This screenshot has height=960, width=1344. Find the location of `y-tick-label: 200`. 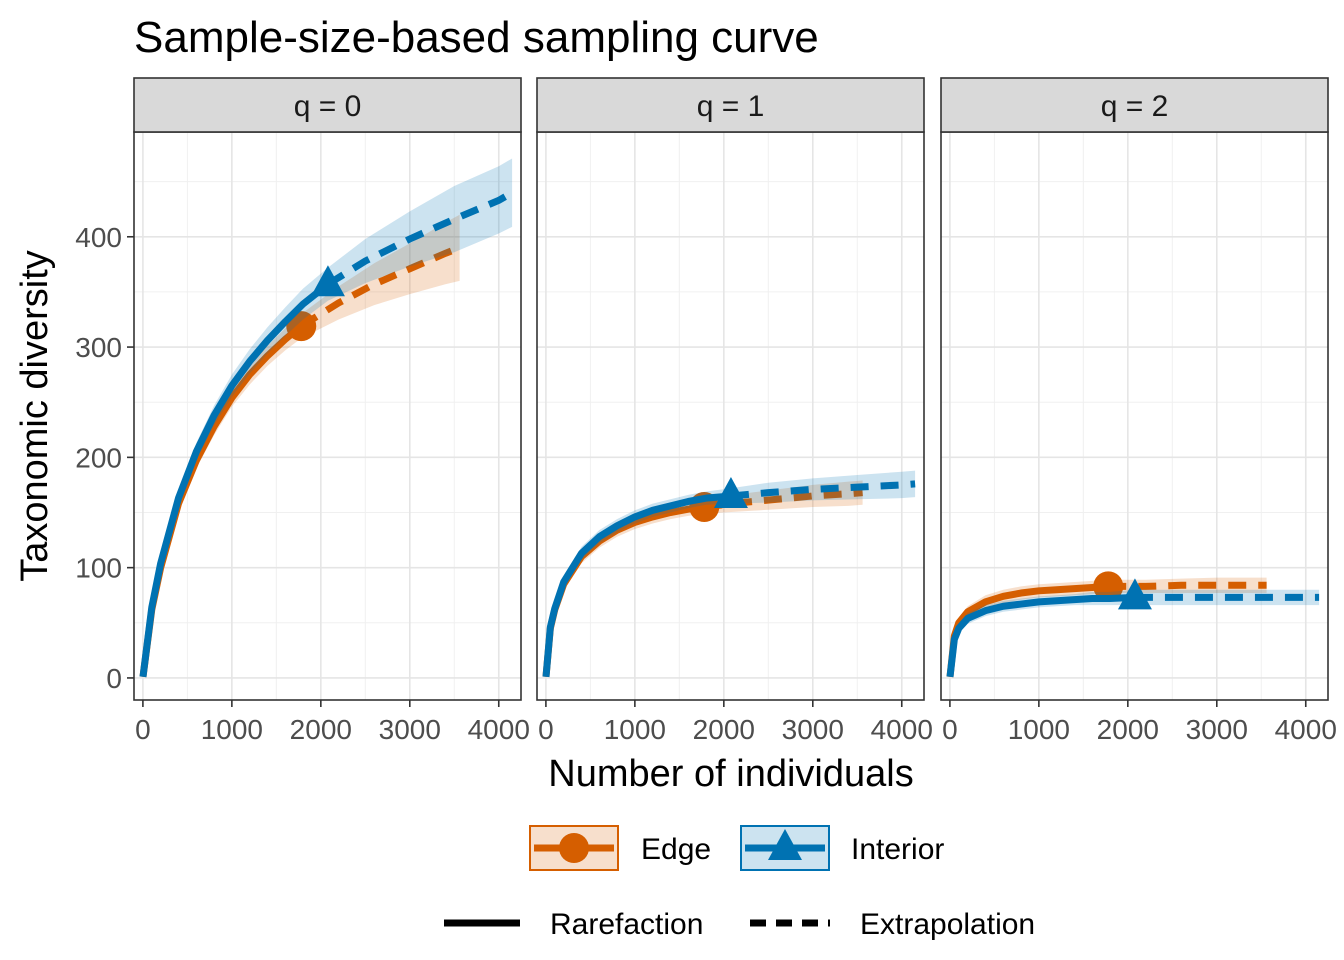

y-tick-label: 200 is located at coordinates (98, 457).